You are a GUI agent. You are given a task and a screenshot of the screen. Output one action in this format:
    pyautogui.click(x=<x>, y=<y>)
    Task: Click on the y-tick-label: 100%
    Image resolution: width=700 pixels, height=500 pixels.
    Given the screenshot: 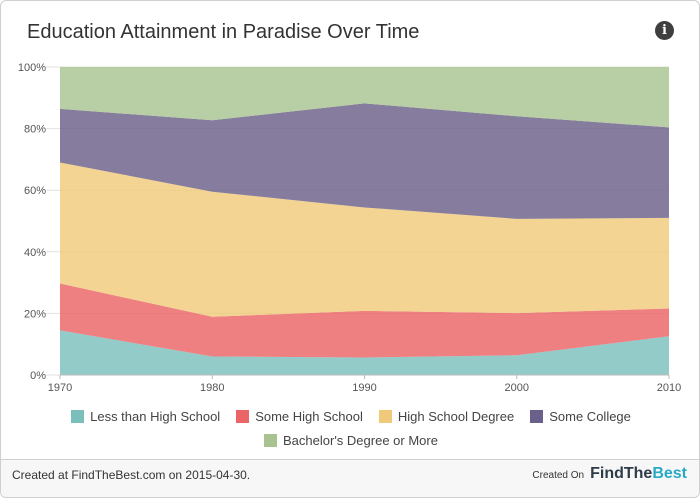 What is the action you would take?
    pyautogui.click(x=32, y=68)
    